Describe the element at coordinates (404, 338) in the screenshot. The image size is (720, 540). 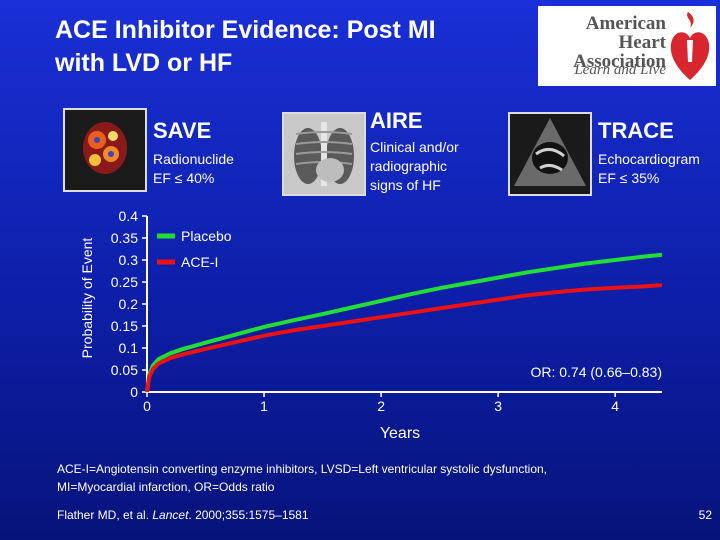
I see `series-line-ace-i` at that location.